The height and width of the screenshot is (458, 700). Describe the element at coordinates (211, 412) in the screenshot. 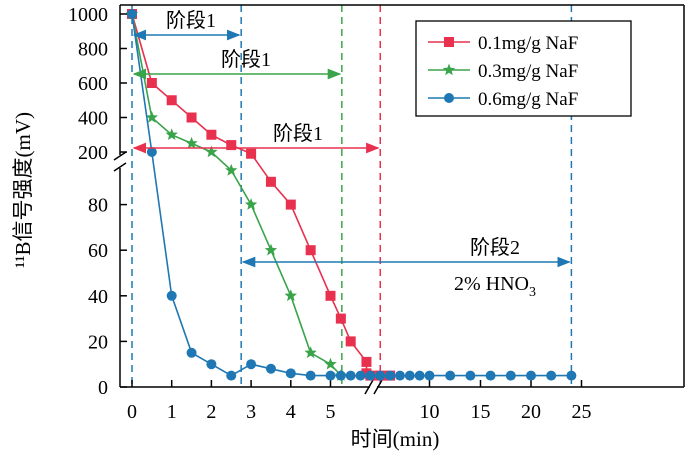

I see `x-tick-label: 2` at that location.